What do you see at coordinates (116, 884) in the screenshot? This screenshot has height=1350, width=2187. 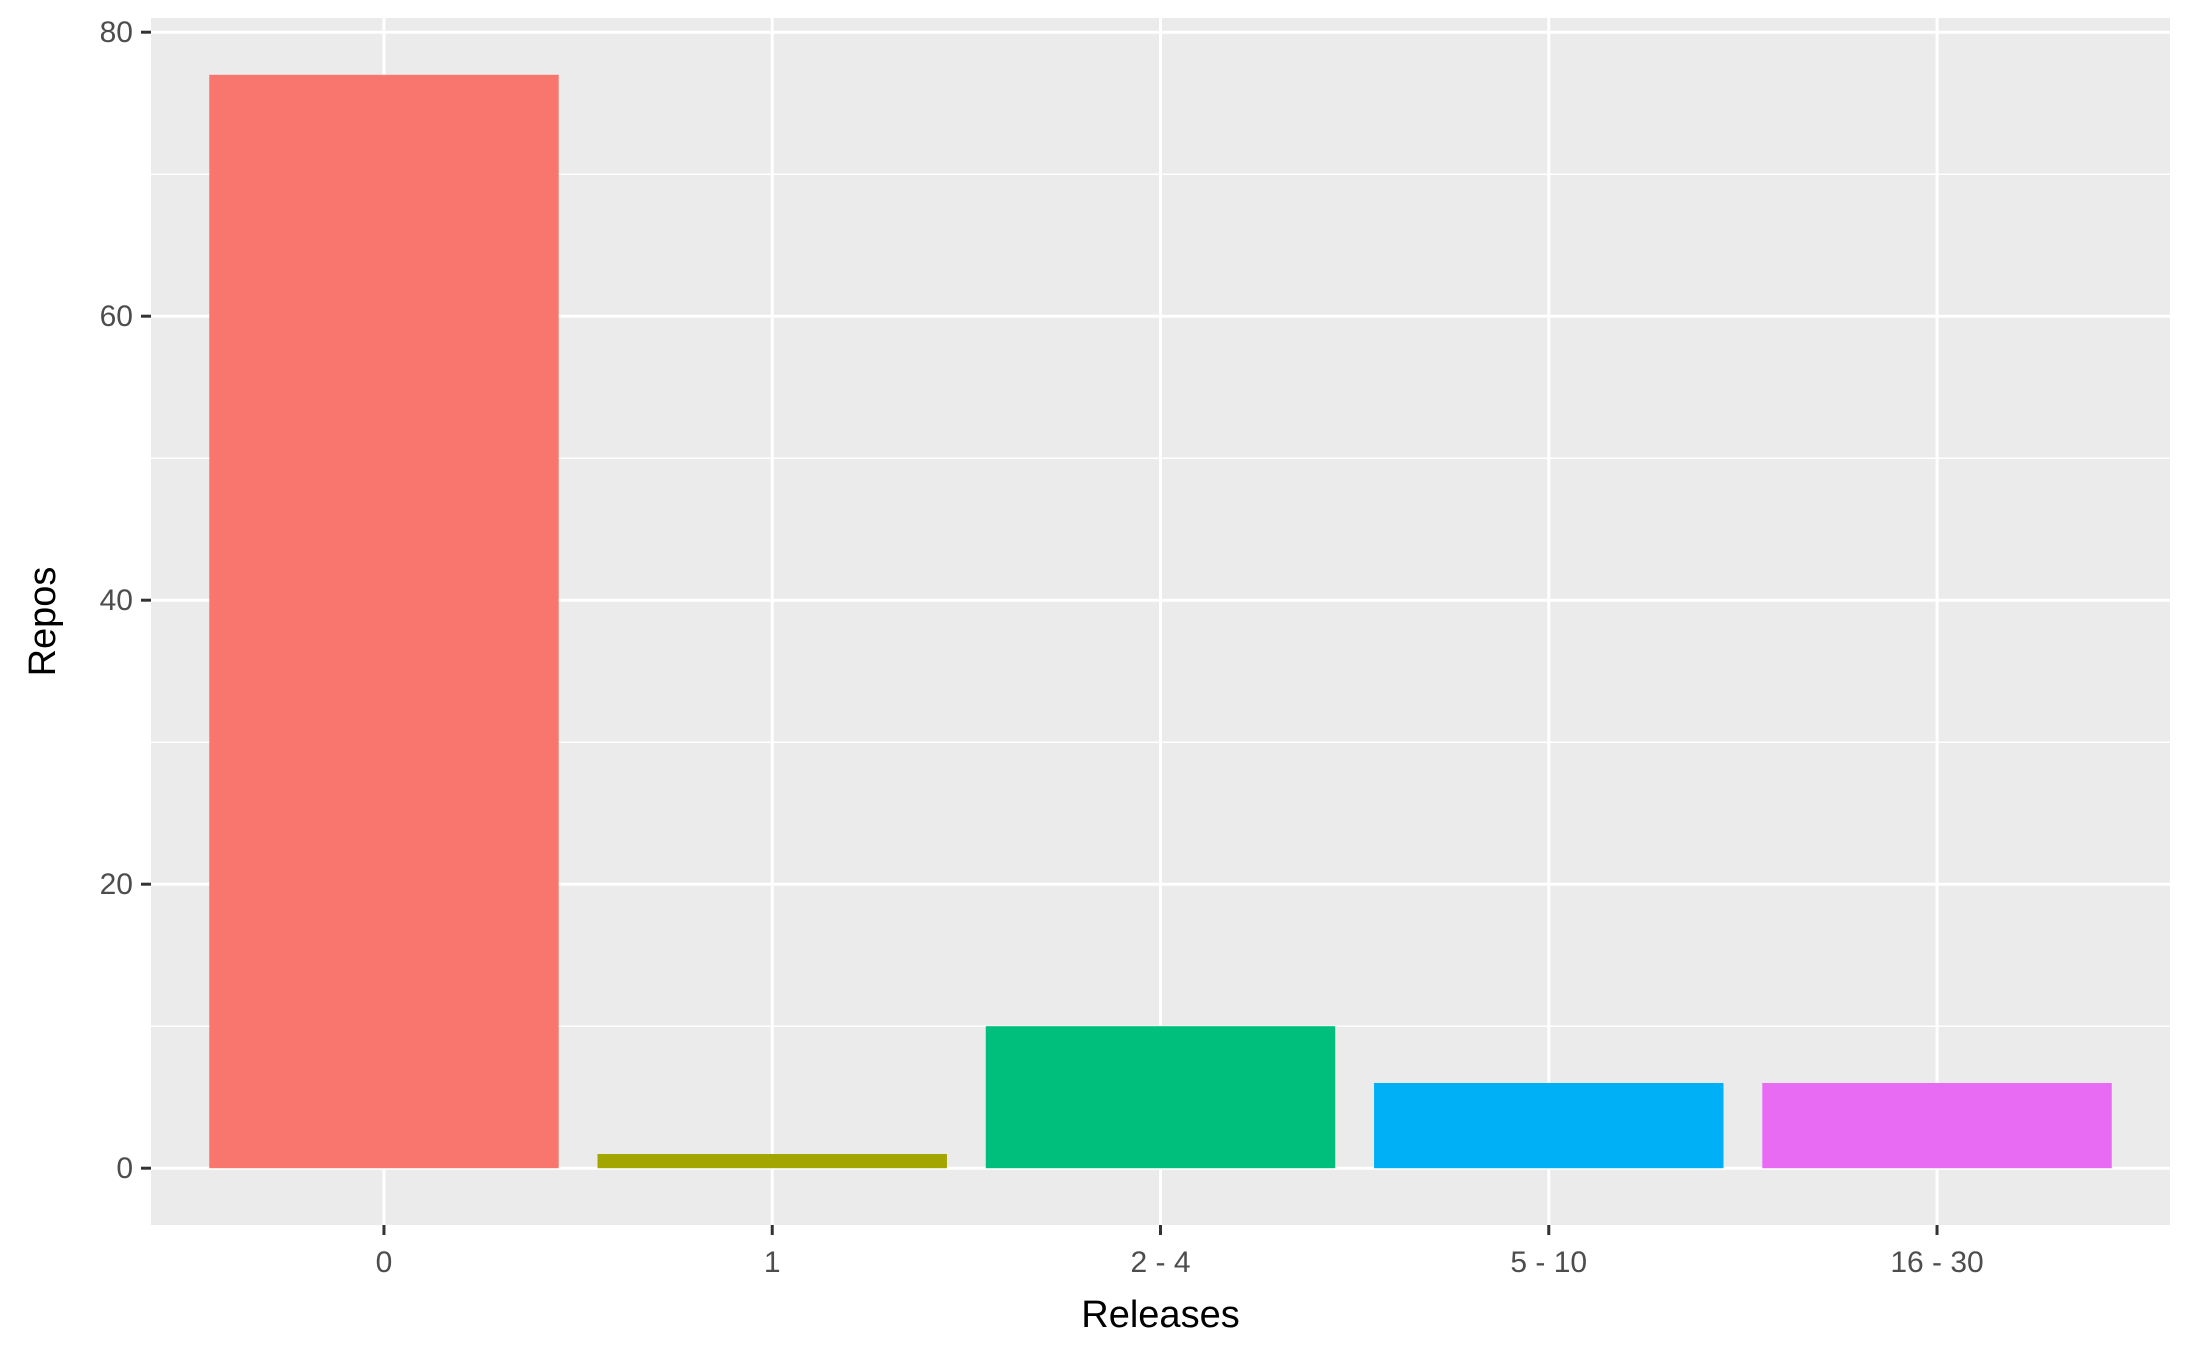 I see `y-tick-label: 20` at bounding box center [116, 884].